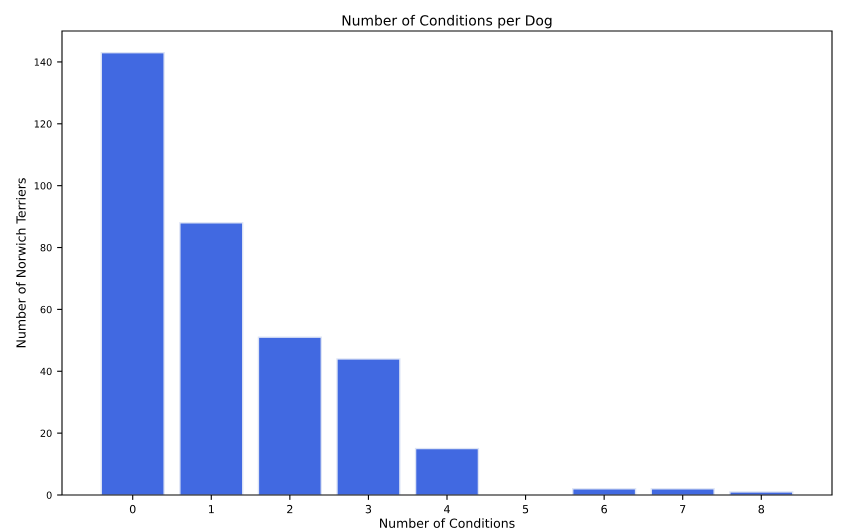 This screenshot has width=845, height=531. What do you see at coordinates (369, 509) in the screenshot?
I see `x-tick-label: 3` at bounding box center [369, 509].